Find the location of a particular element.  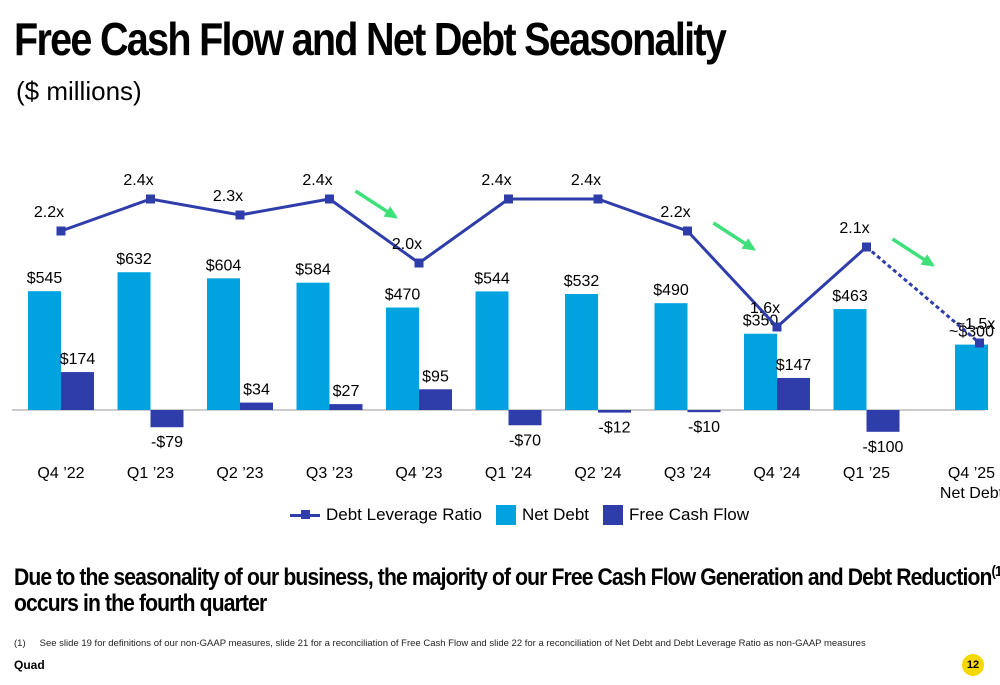

net-debt-swatch is located at coordinates (505, 515).